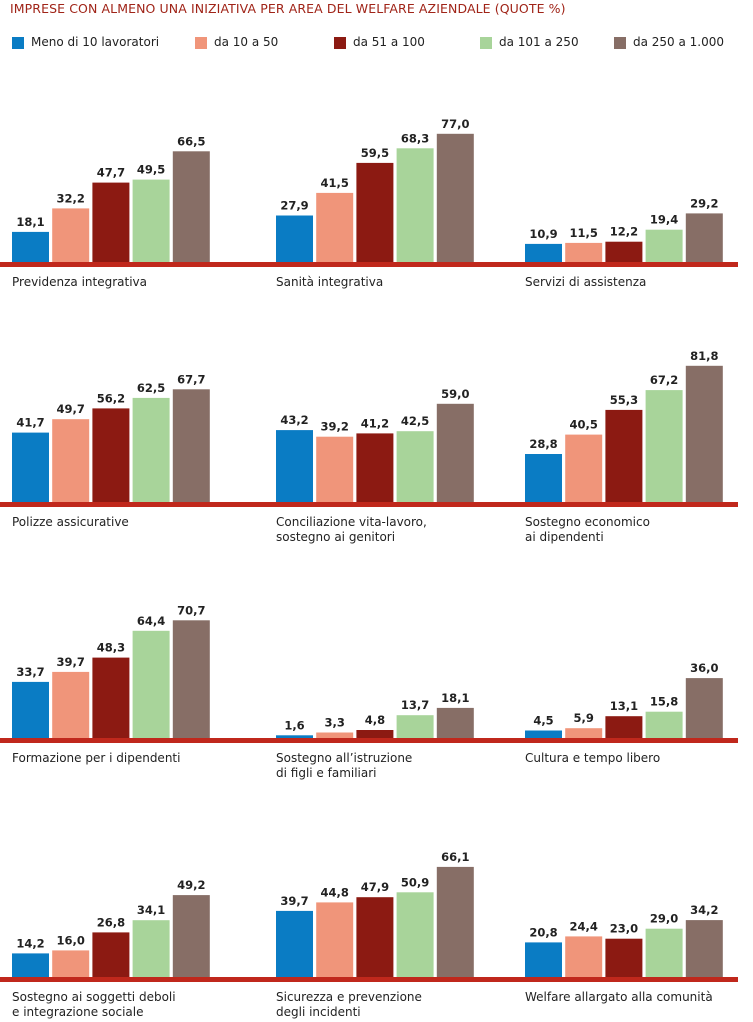  I want to click on bar-p7-s5, so click(191, 679).